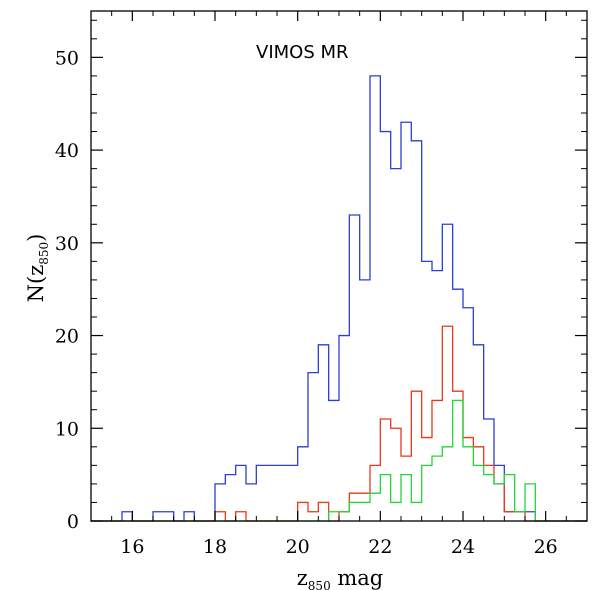  Describe the element at coordinates (132, 547) in the screenshot. I see `x-tick-label: 16` at that location.